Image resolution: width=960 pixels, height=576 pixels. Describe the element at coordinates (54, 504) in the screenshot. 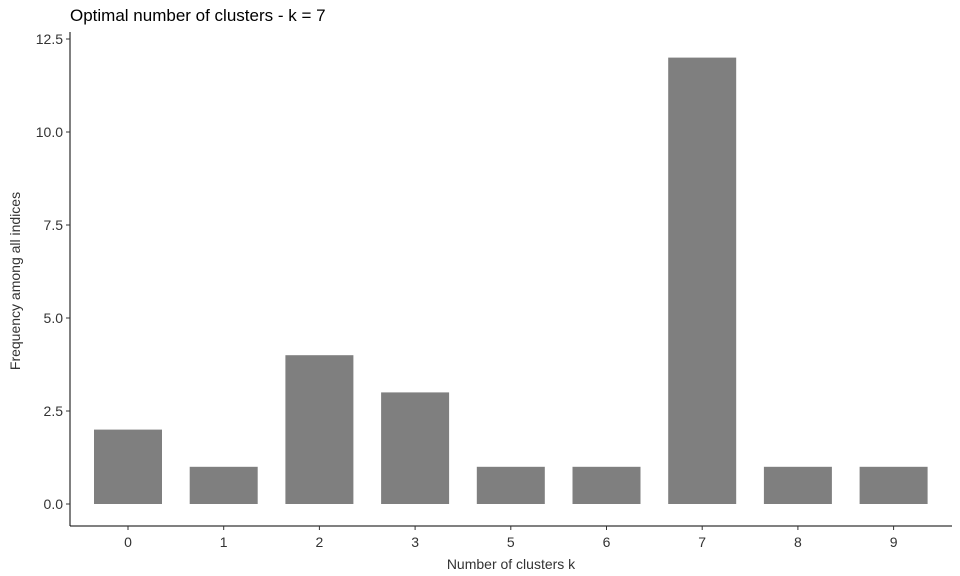

I see `y-tick-label: 0.0` at that location.